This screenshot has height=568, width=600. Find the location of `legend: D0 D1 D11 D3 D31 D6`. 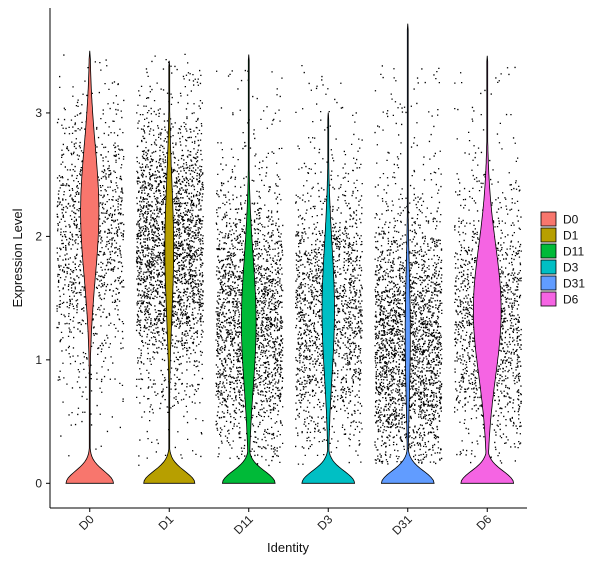

legend: D0 D1 D11 D3 D31 D6 is located at coordinates (562, 259).